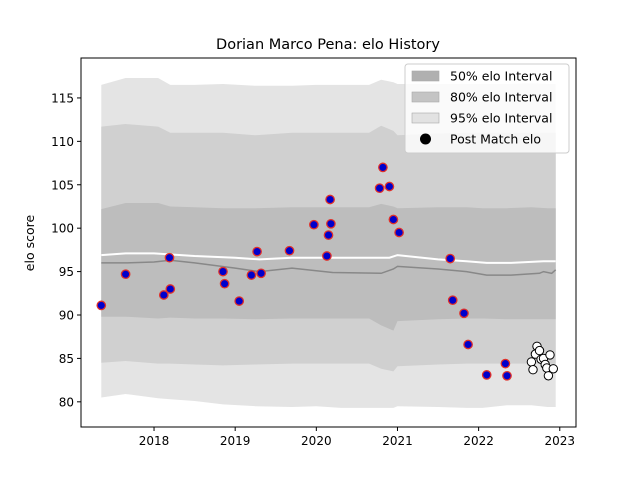 The image size is (640, 480). What do you see at coordinates (328, 45) in the screenshot?
I see `chart-title: Dorian Marco Pena: elo History` at bounding box center [328, 45].